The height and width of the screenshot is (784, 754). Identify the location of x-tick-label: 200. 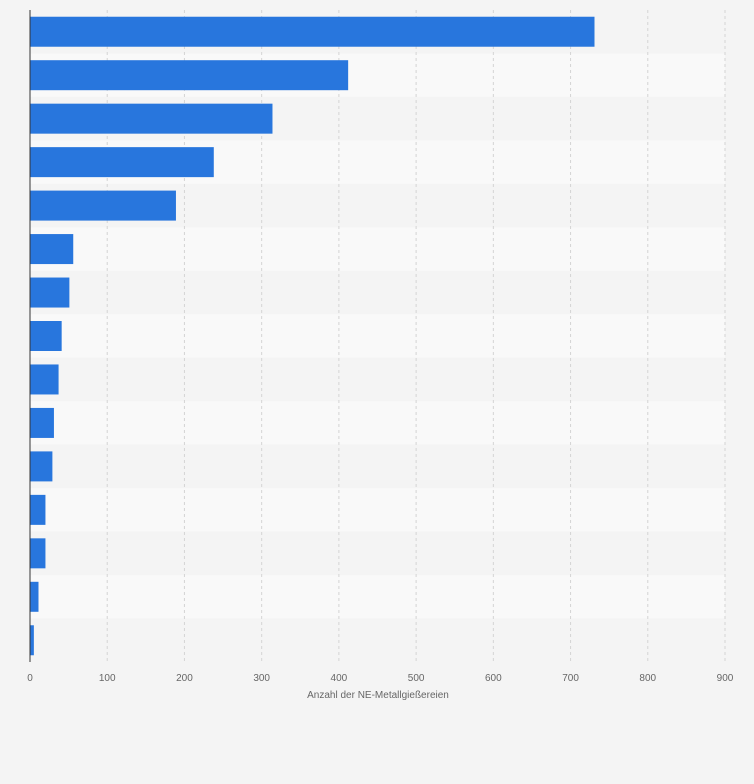
(184, 678).